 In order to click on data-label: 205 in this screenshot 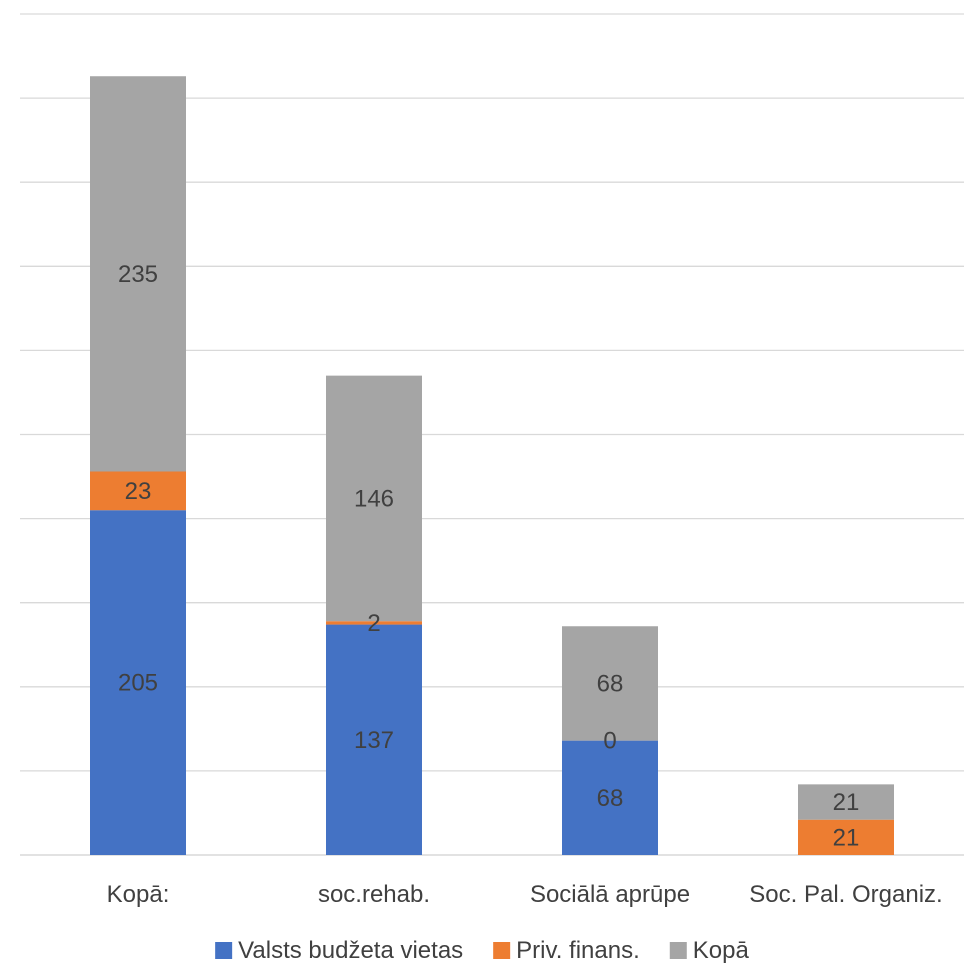, I will do `click(138, 683)`.